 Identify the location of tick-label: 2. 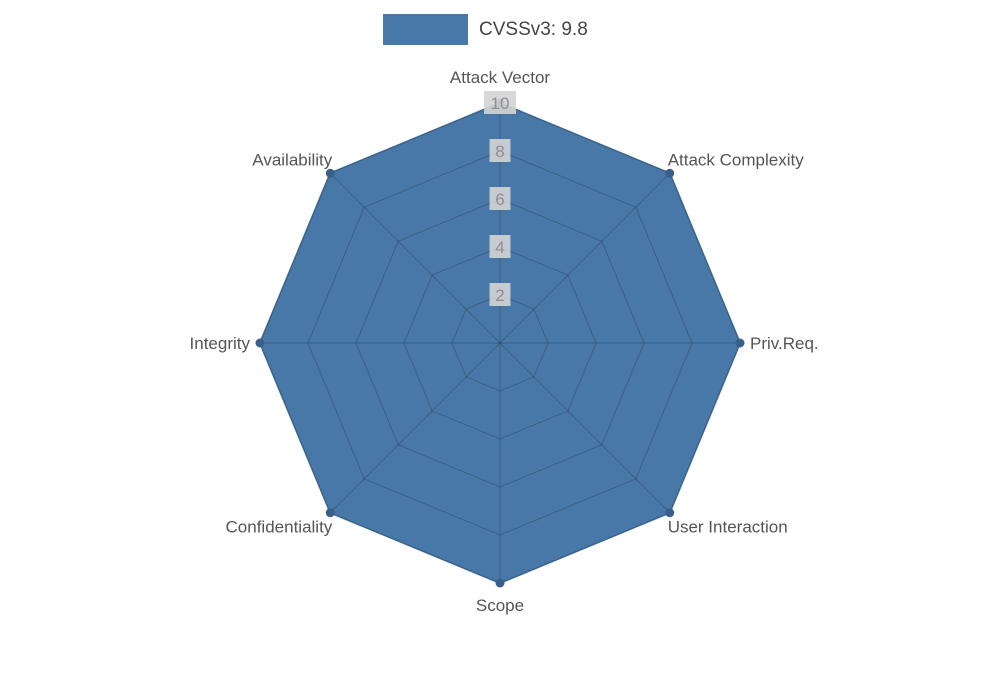
(499, 295).